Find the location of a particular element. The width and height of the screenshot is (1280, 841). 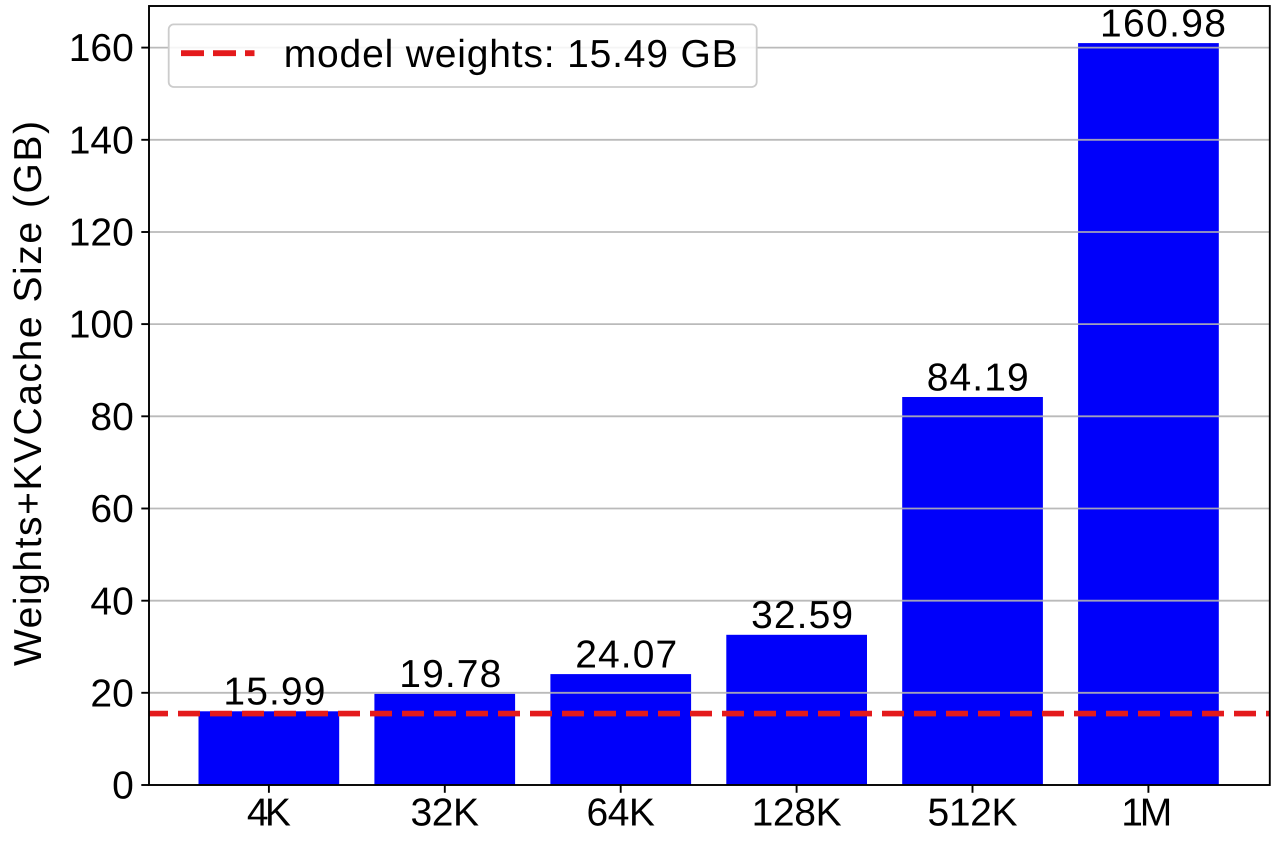

svg-text: 140 is located at coordinates (101, 140).